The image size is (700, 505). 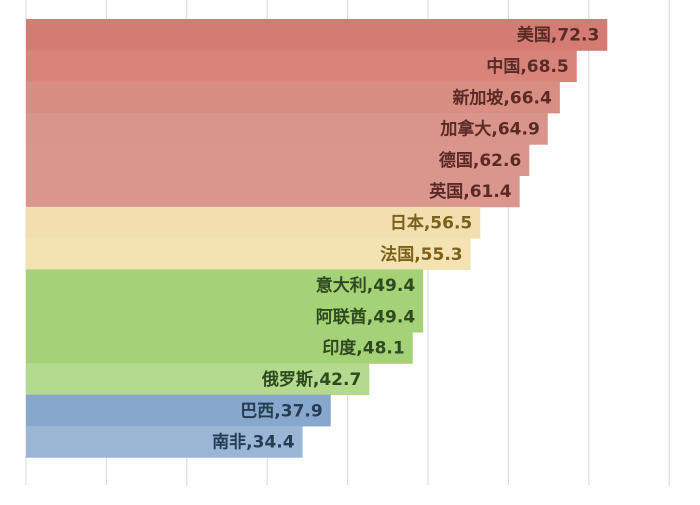 I want to click on data-label: 英国,61.4, so click(x=470, y=191).